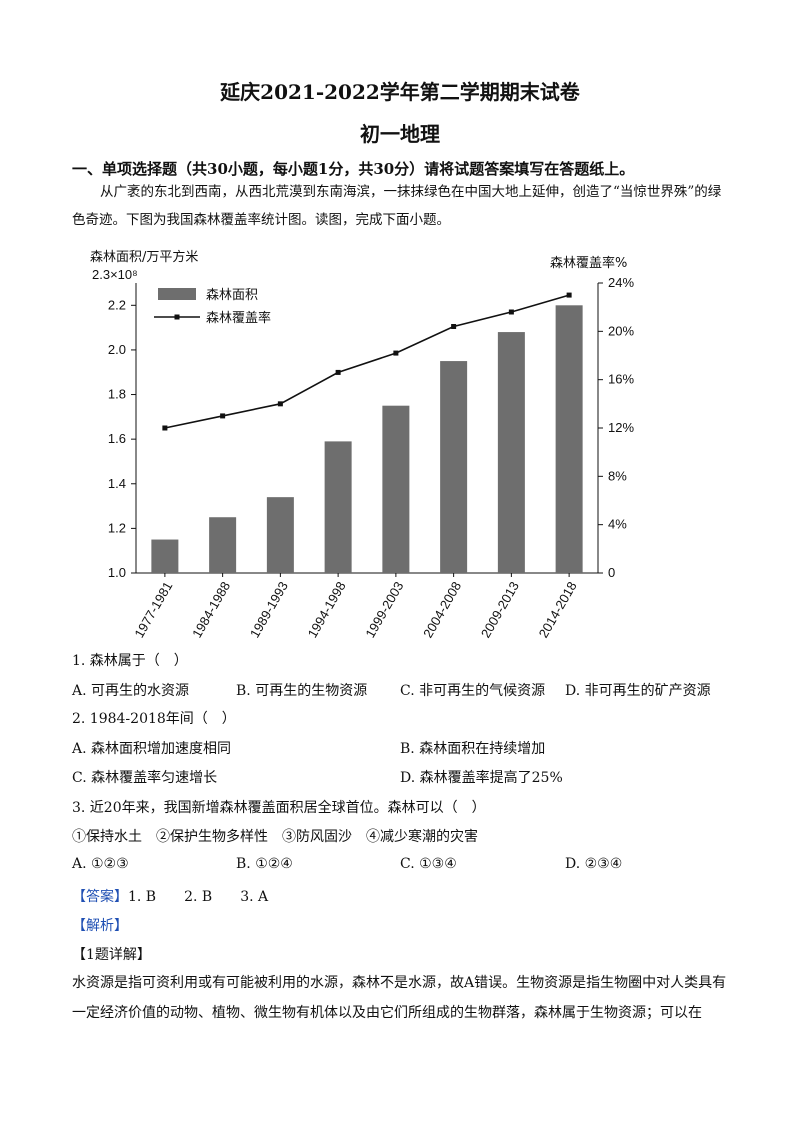 This screenshot has width=800, height=1132. I want to click on right-axis-title: 森林覆盖率%, so click(588, 263).